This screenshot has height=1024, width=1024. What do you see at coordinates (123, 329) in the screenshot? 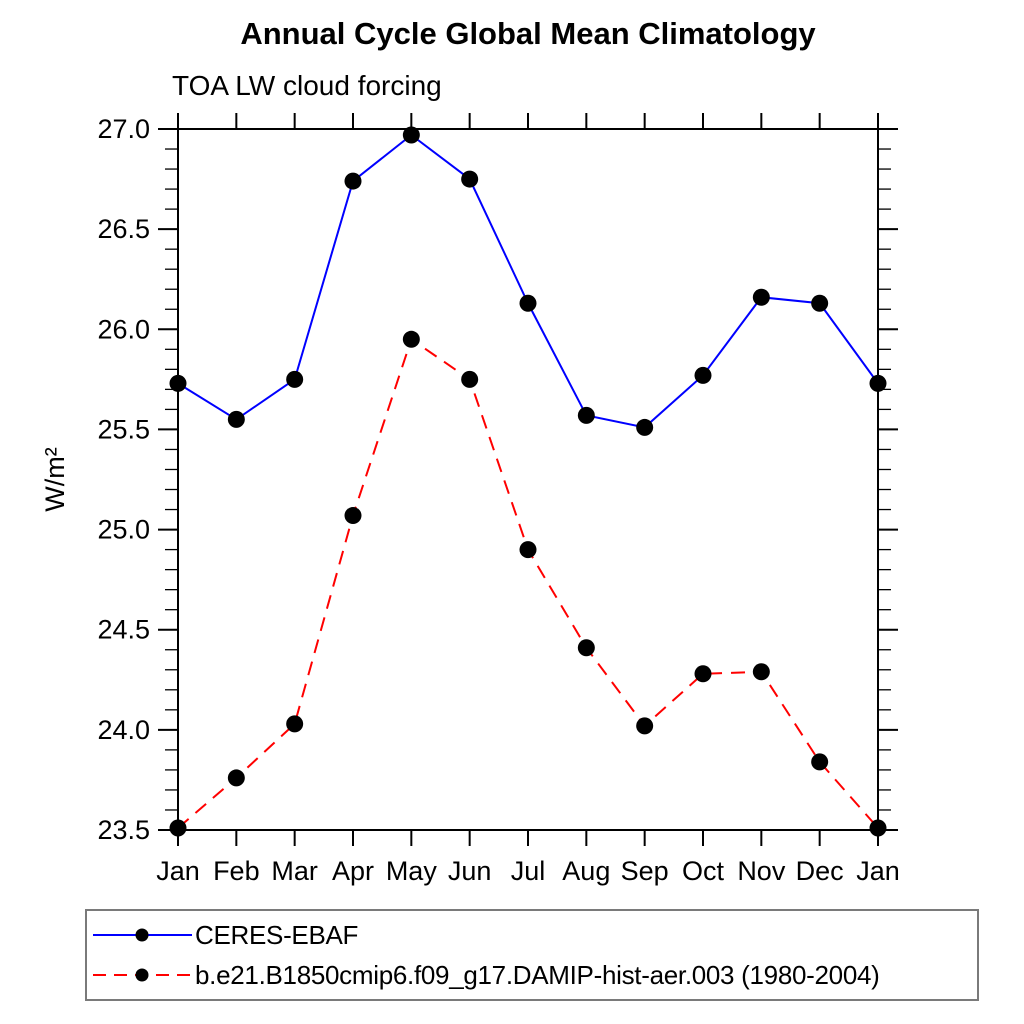
I see `svg-text: 26.0` at bounding box center [123, 329].